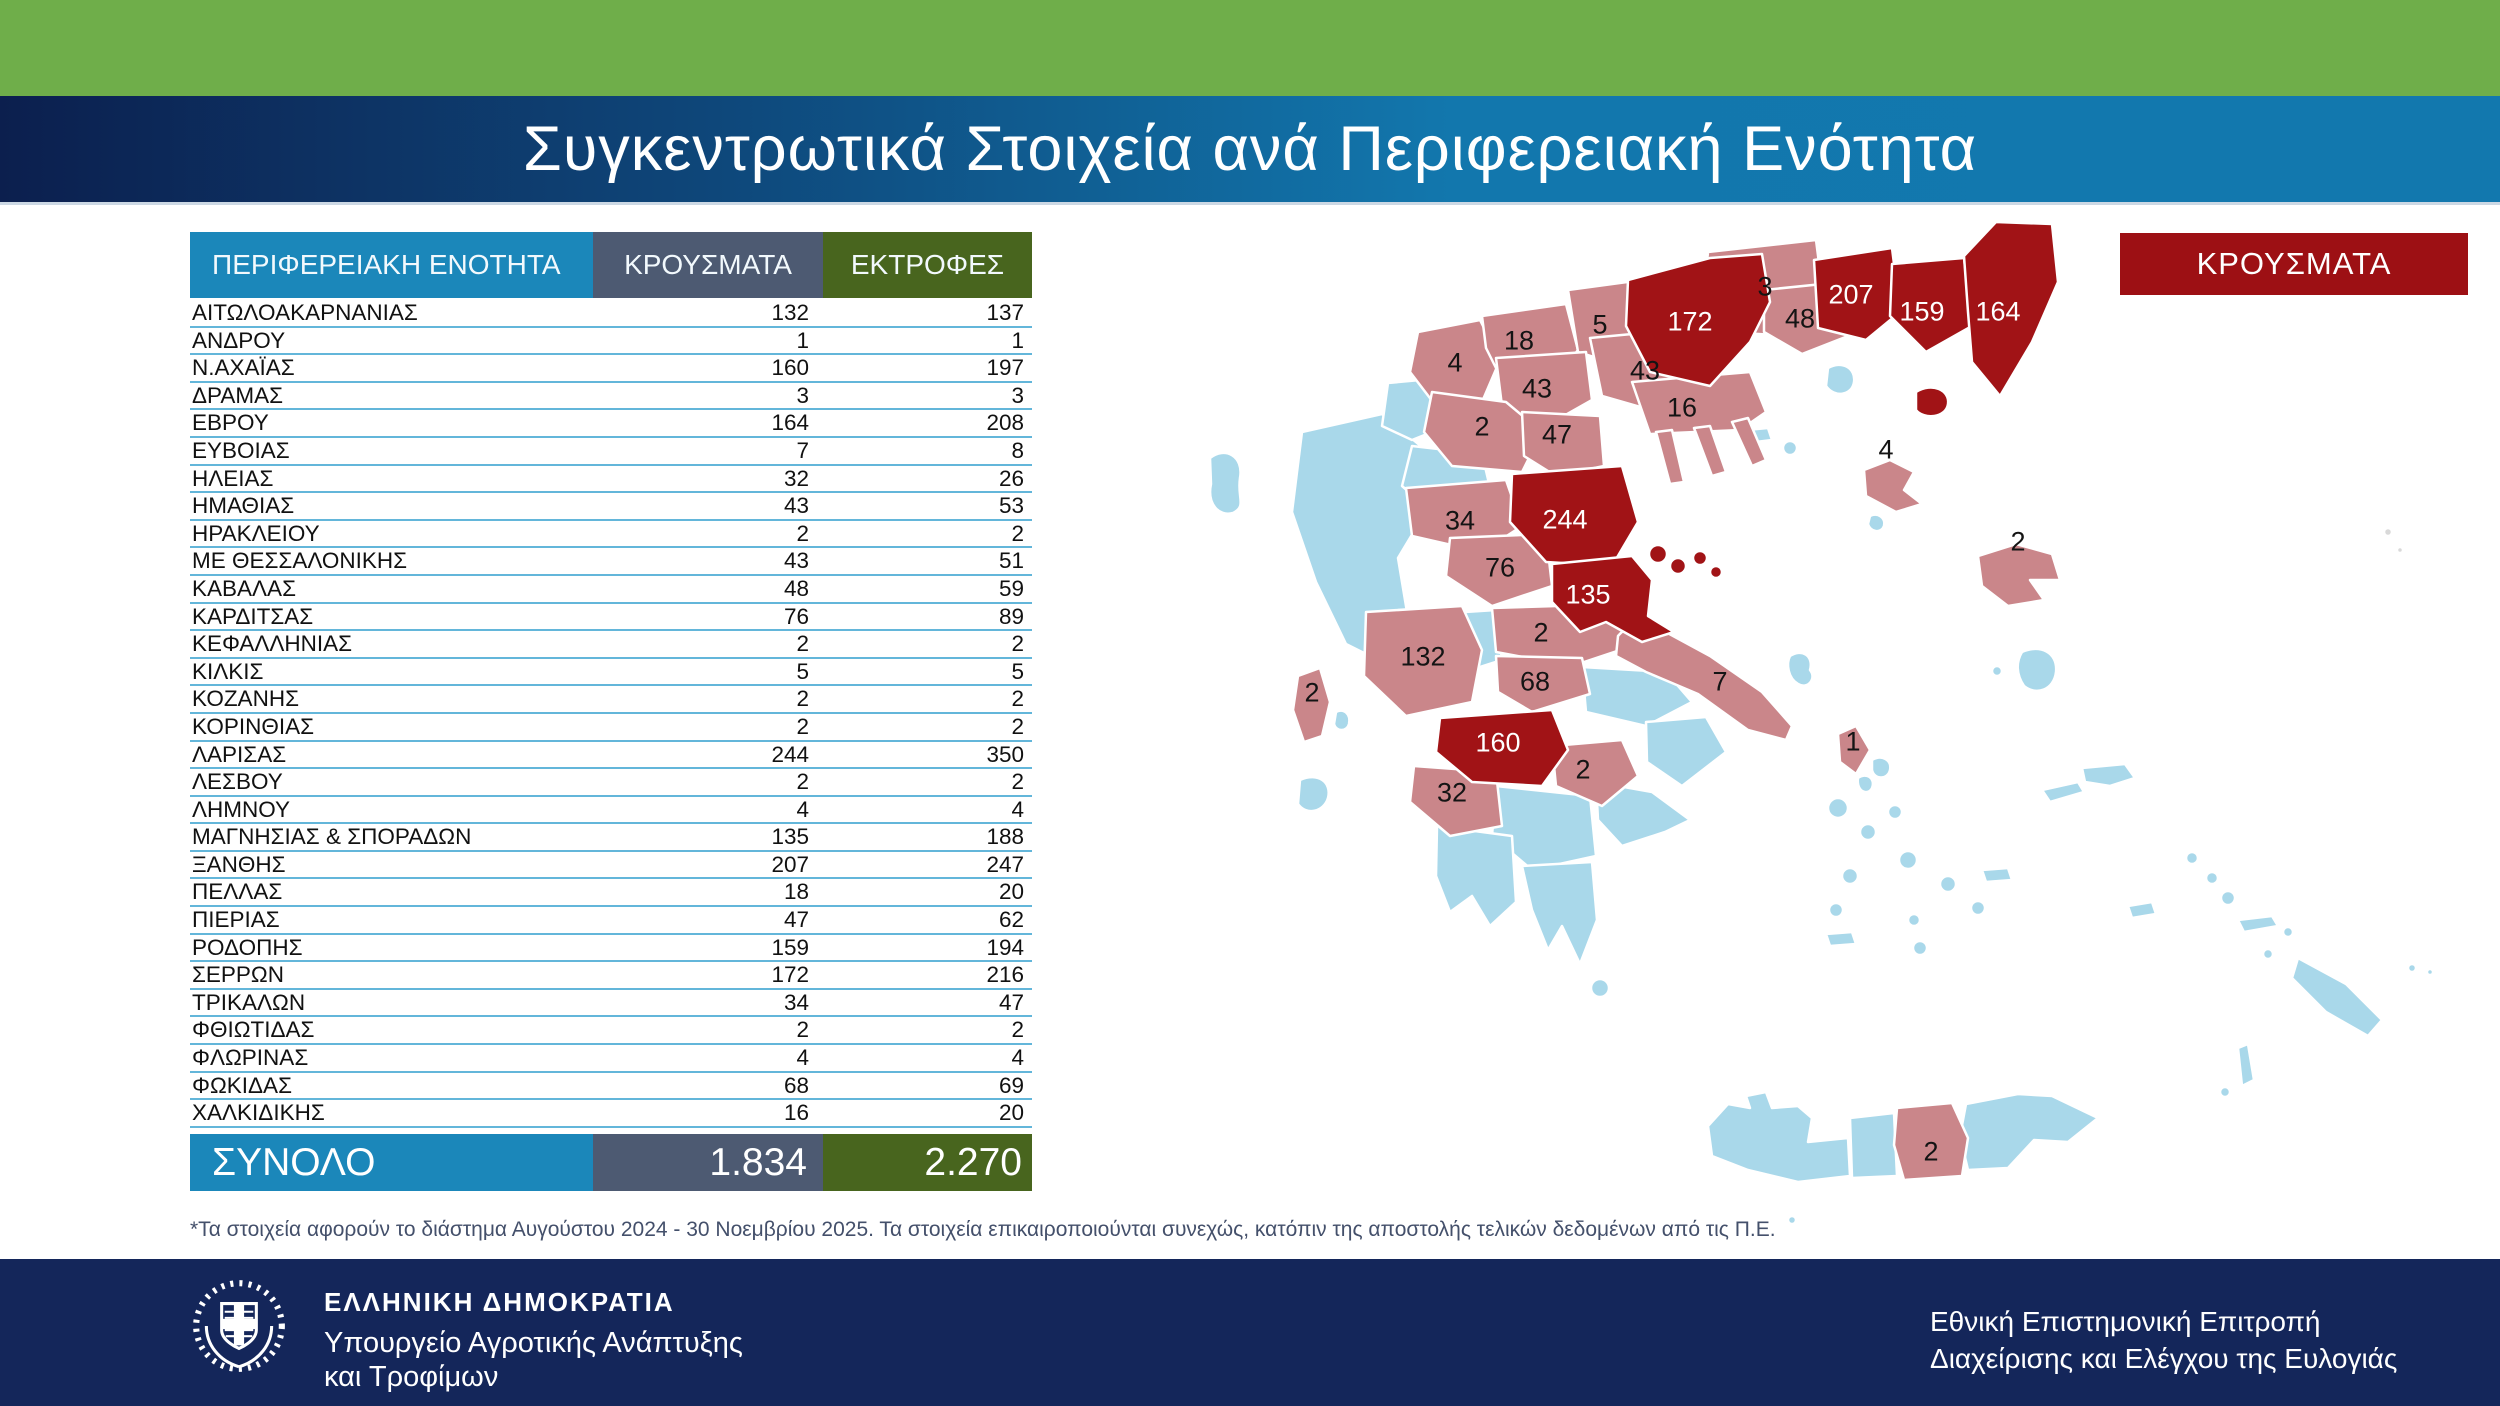 The image size is (2500, 1406). I want to click on farms-cell: 216, so click(1005, 975).